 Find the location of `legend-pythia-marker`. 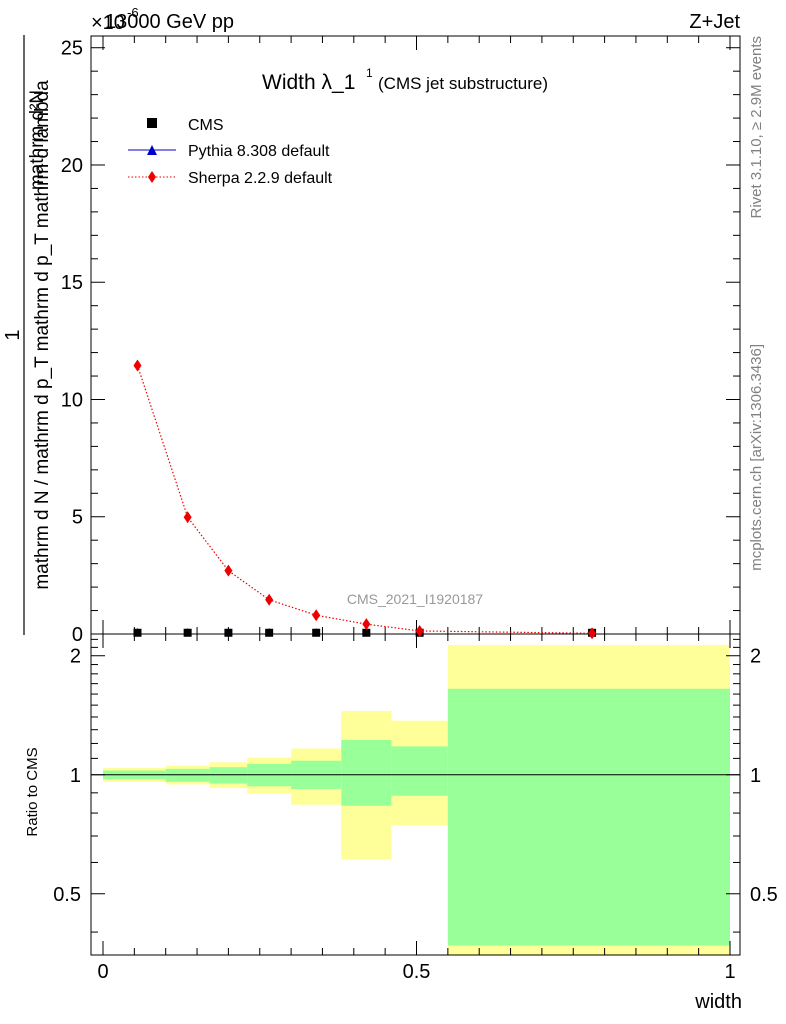

legend-pythia-marker is located at coordinates (152, 150).